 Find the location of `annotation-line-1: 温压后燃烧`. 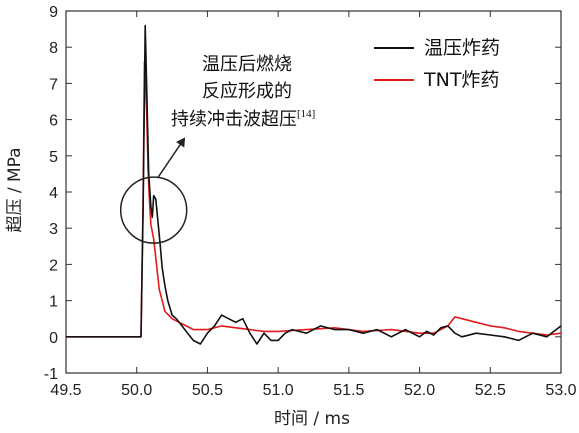

annotation-line-1: 温压后燃烧 is located at coordinates (247, 64).